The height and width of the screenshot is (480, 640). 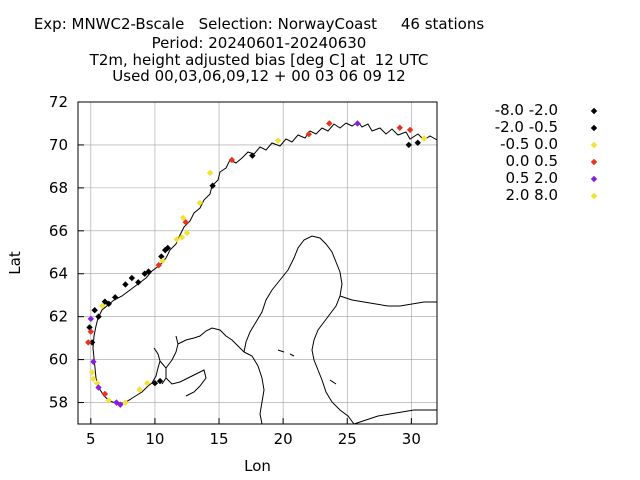 I want to click on x-tick-label: 5, so click(x=91, y=439).